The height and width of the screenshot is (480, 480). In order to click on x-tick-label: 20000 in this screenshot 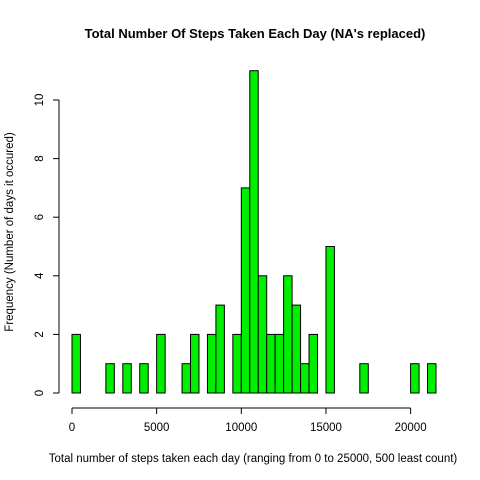, I will do `click(411, 428)`.